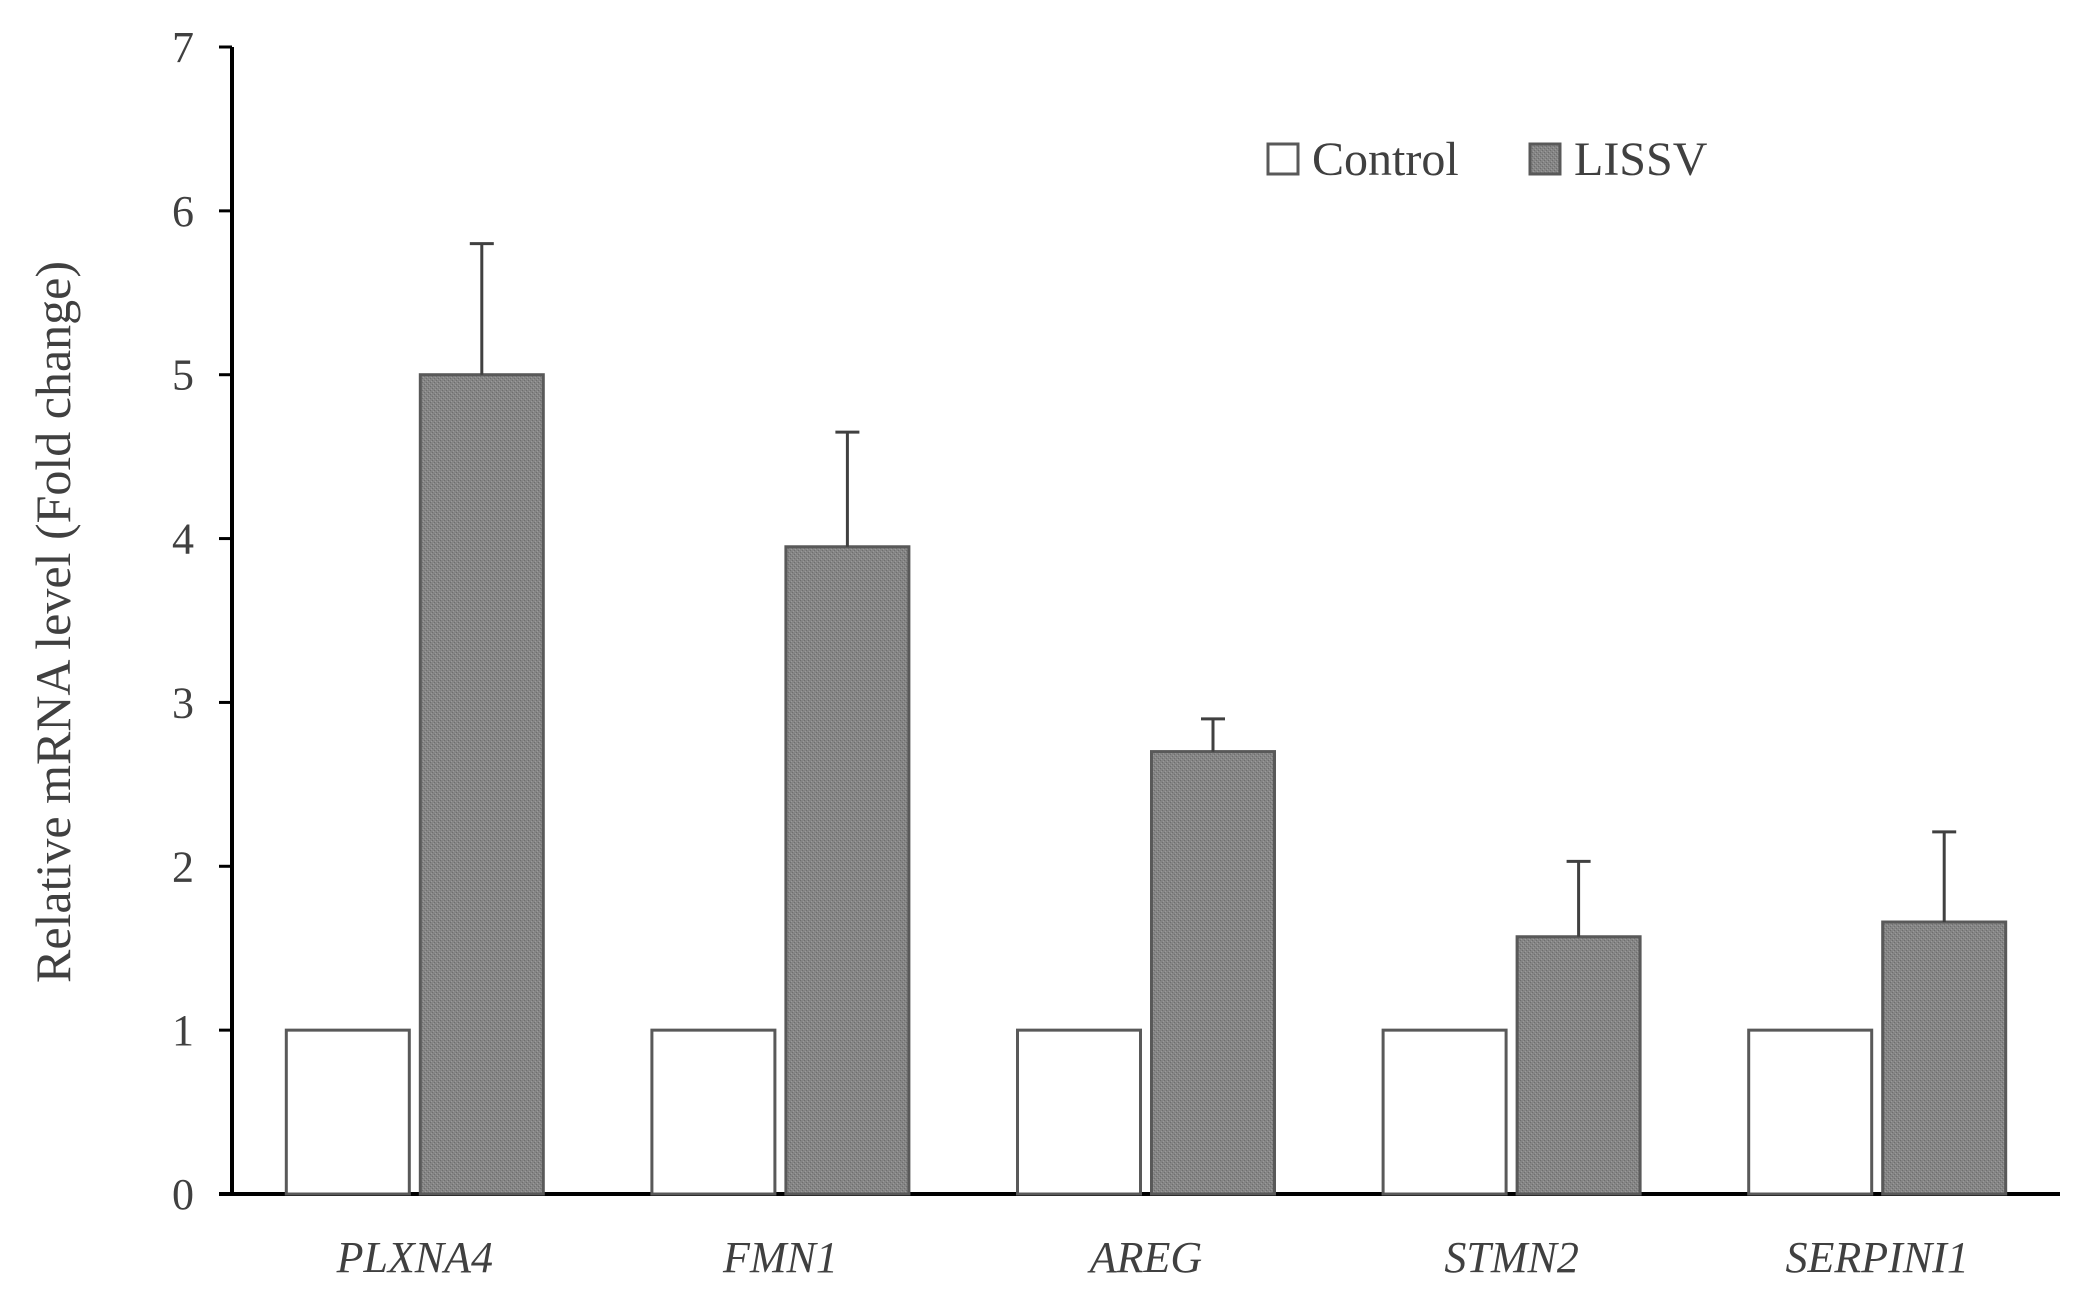  I want to click on y-tick-label: 7, so click(183, 47).